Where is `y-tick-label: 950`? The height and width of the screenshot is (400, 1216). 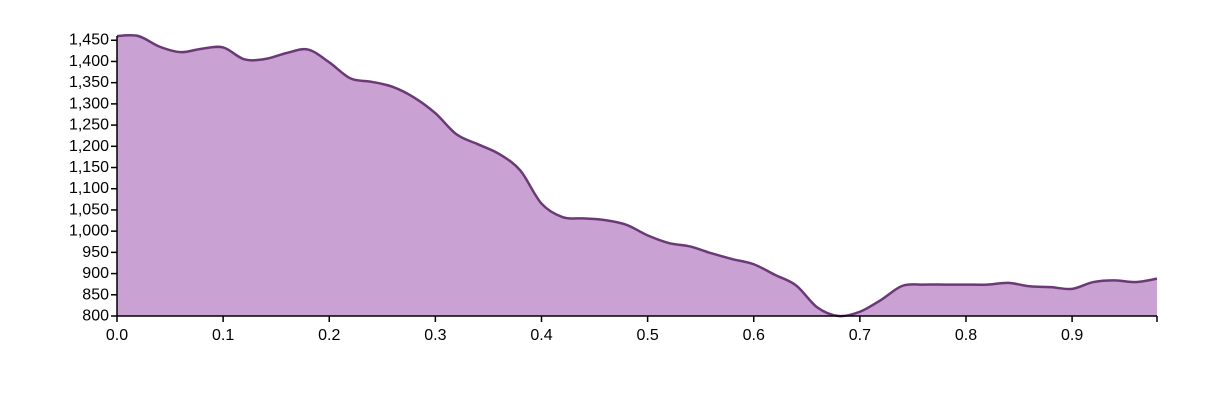
y-tick-label: 950 is located at coordinates (95, 252).